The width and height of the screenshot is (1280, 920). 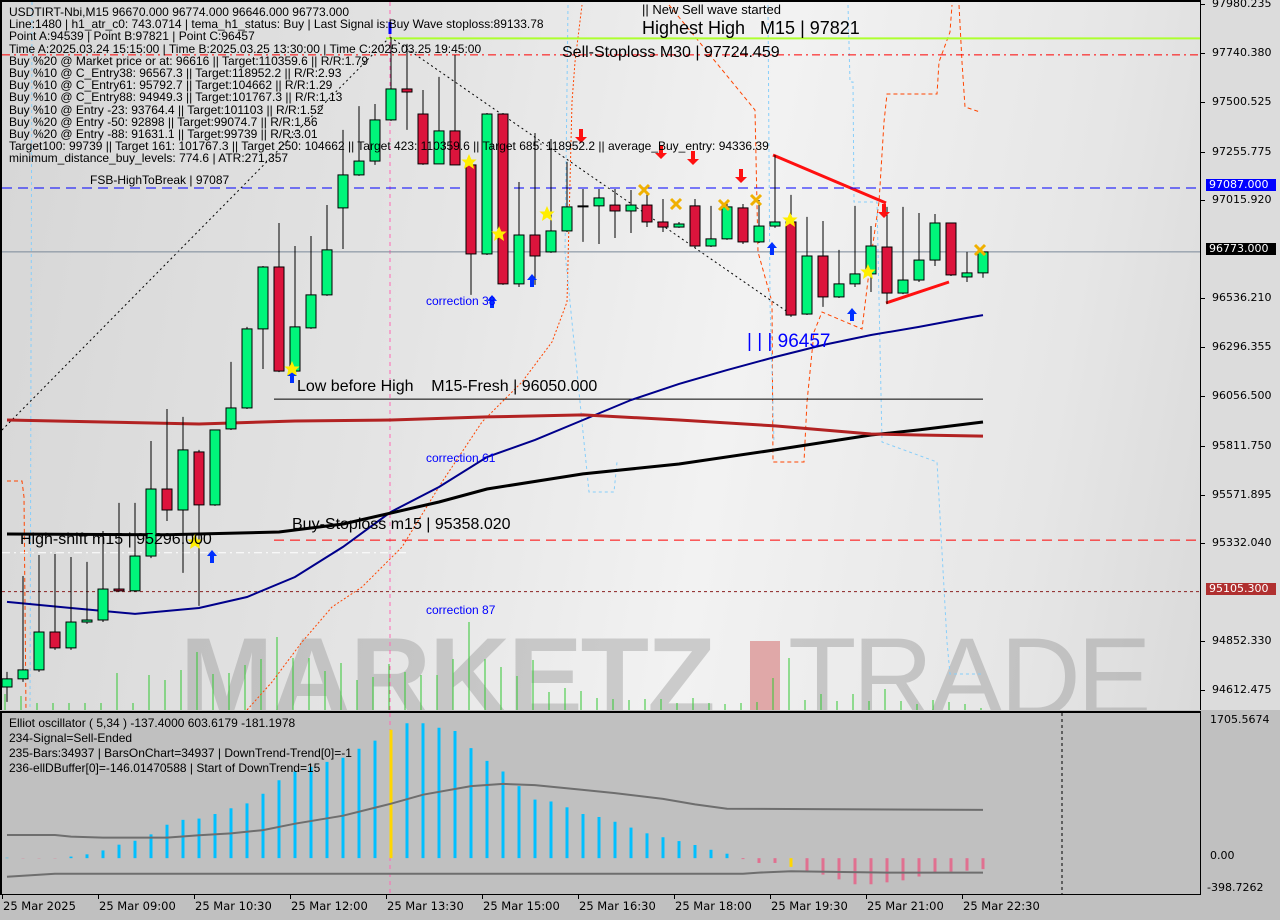 I want to click on oscillator-lines, so click(x=495, y=830).